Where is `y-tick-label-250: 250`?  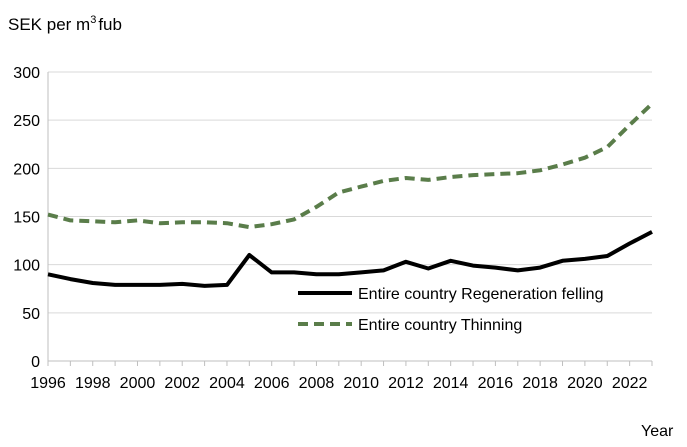
y-tick-label-250: 250 is located at coordinates (26, 121).